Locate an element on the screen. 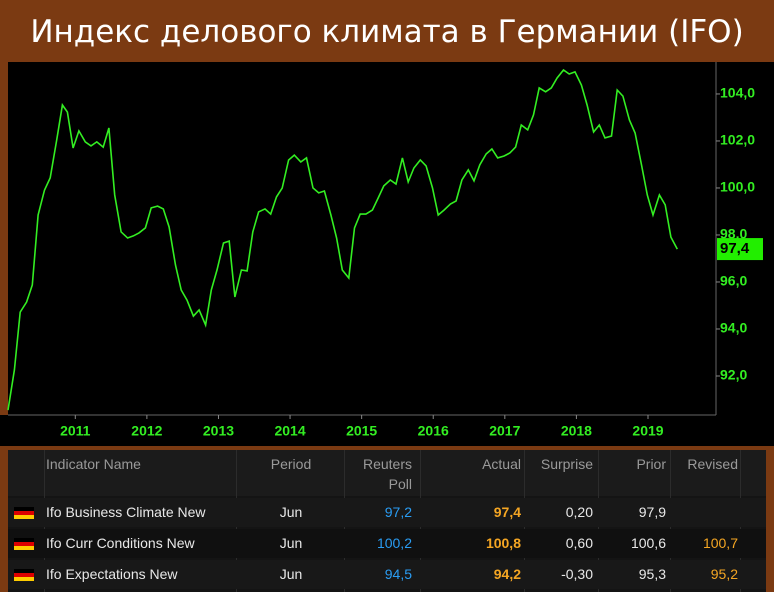 The image size is (774, 592). y-tick-label: 100,0 is located at coordinates (737, 187).